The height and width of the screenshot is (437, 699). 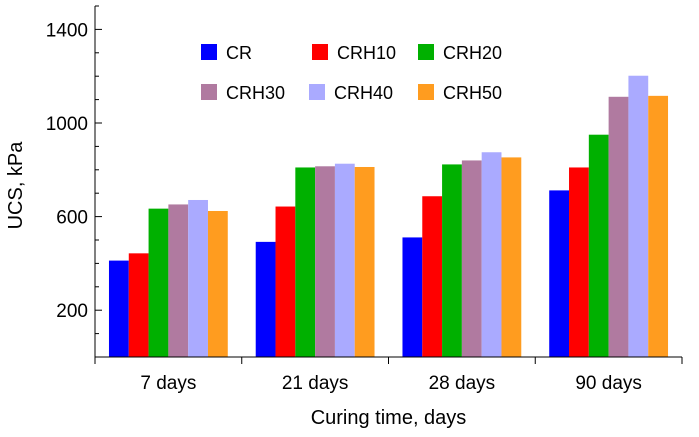 What do you see at coordinates (16, 185) in the screenshot?
I see `y-axis-title: UCS, kPa` at bounding box center [16, 185].